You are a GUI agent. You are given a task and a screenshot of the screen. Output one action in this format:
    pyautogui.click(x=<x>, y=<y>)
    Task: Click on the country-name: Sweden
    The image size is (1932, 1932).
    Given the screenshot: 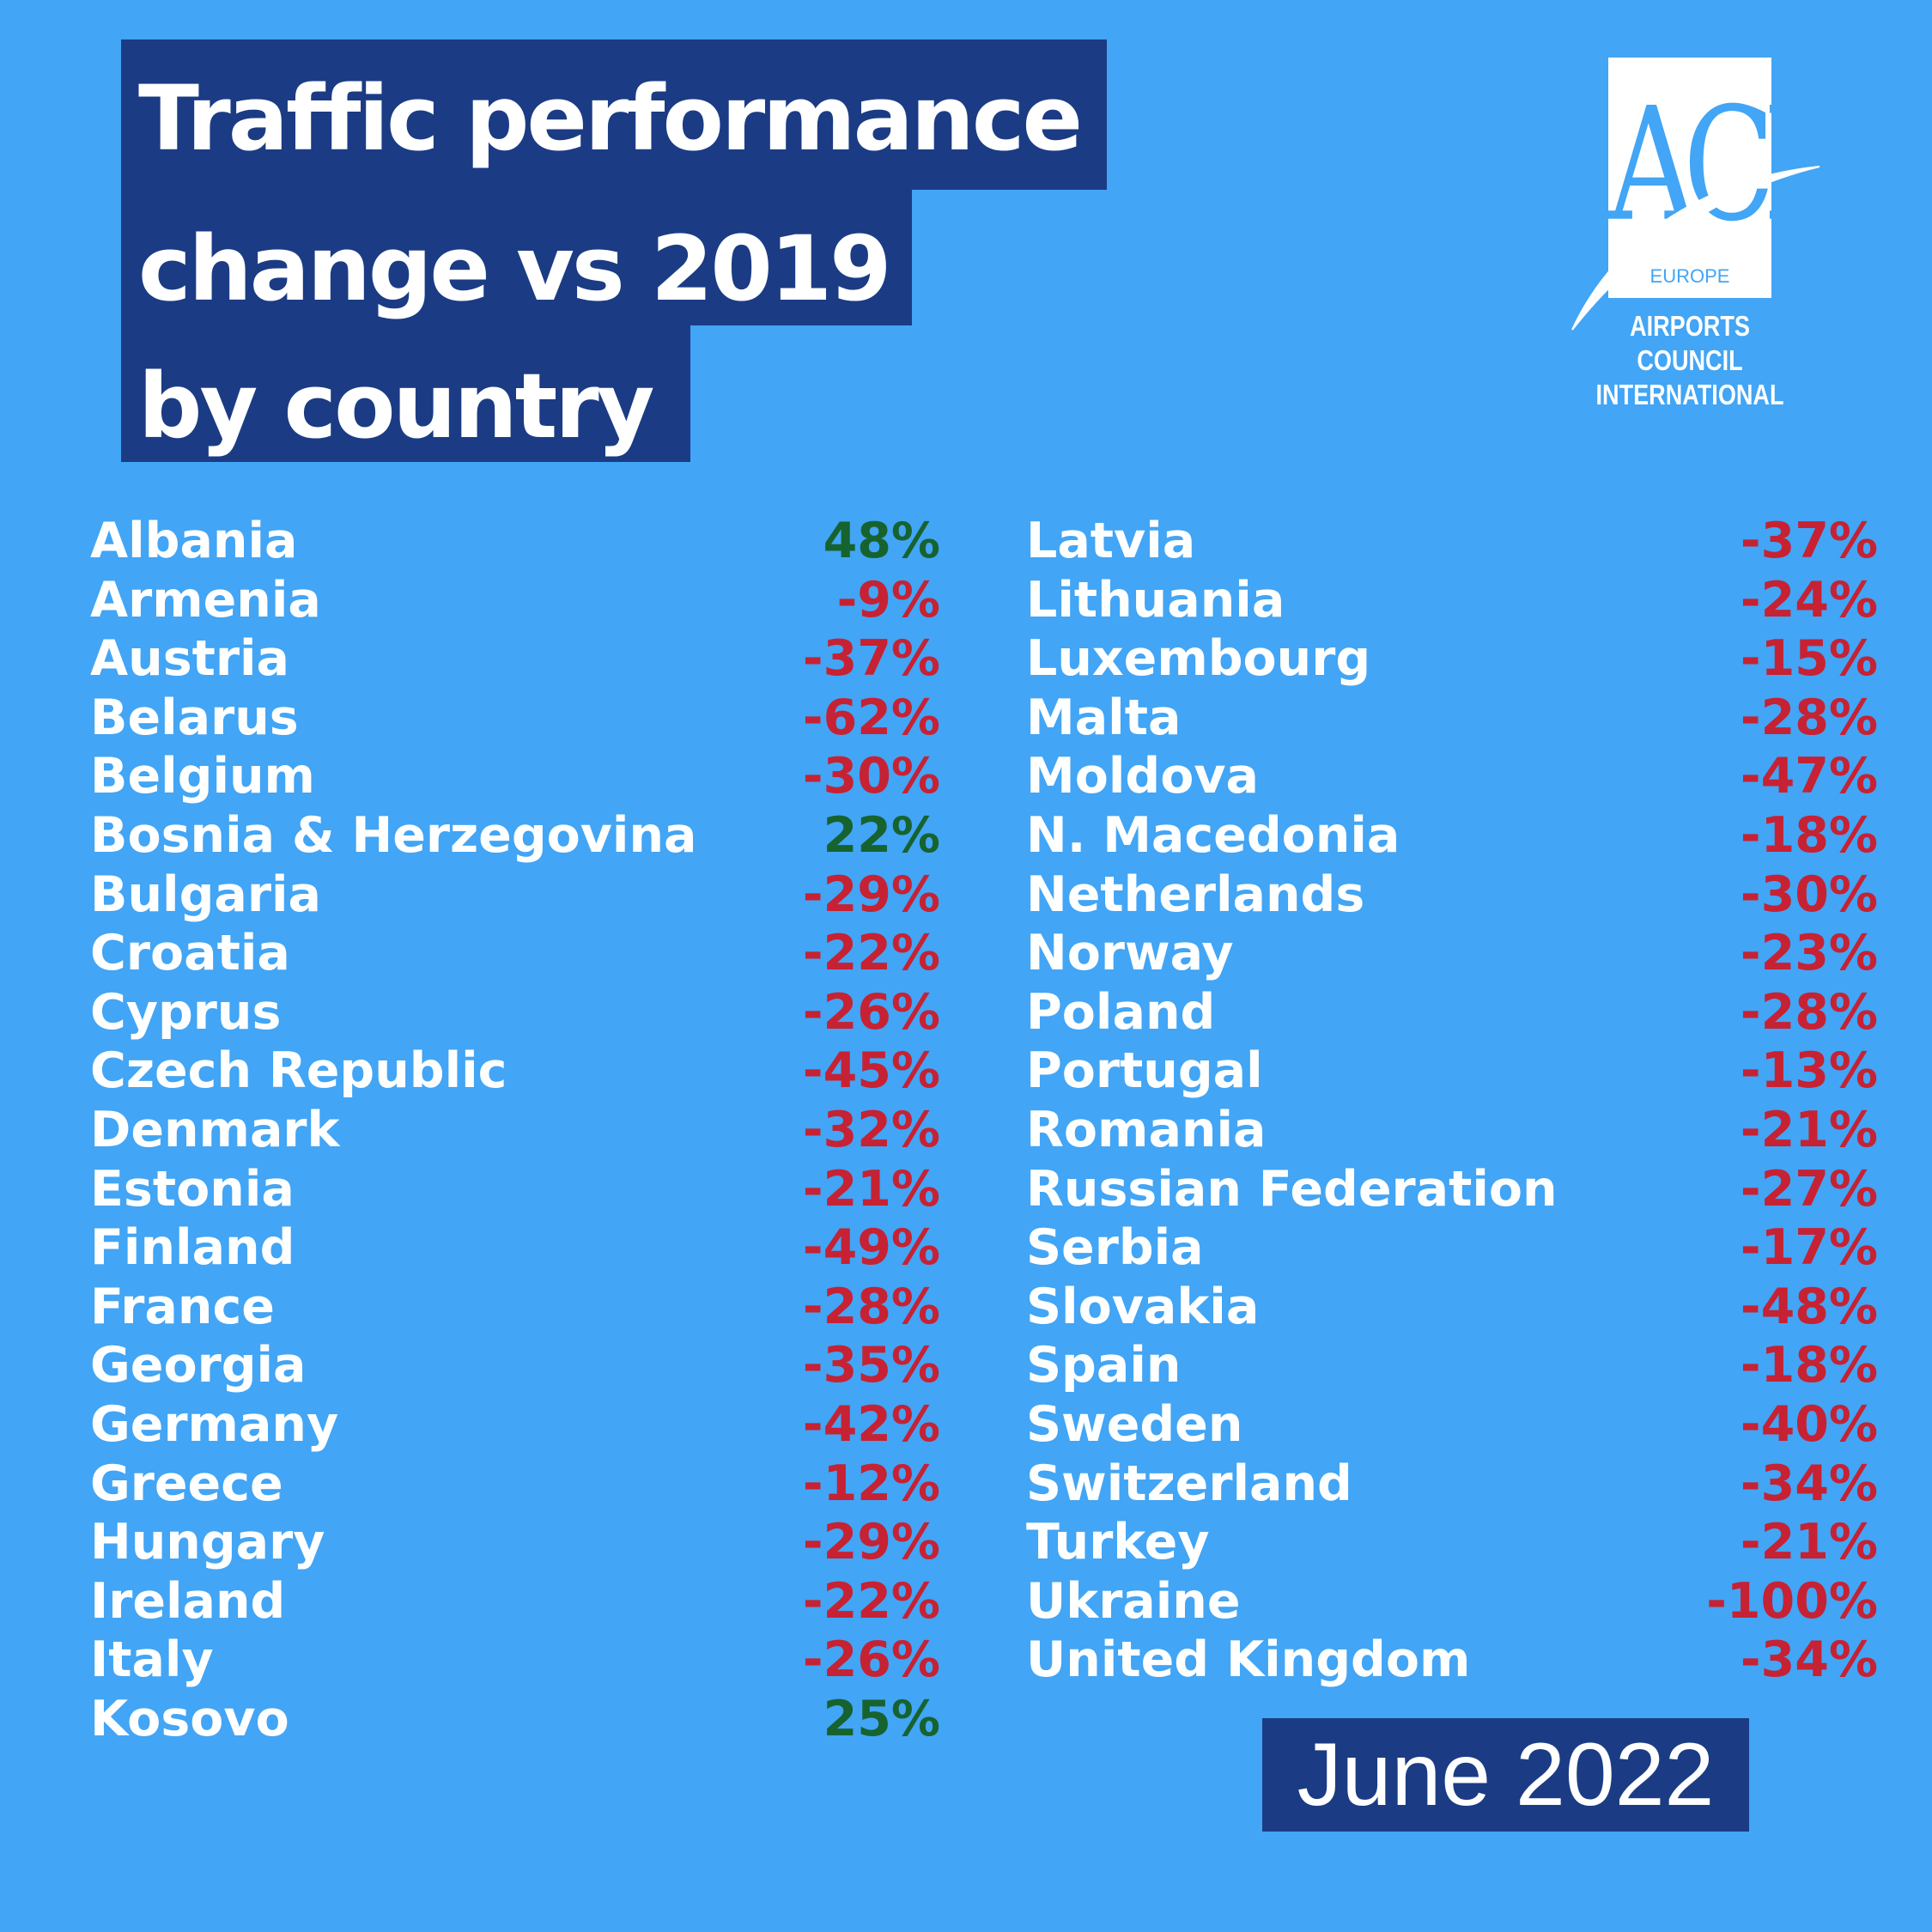 What is the action you would take?
    pyautogui.click(x=1134, y=1424)
    